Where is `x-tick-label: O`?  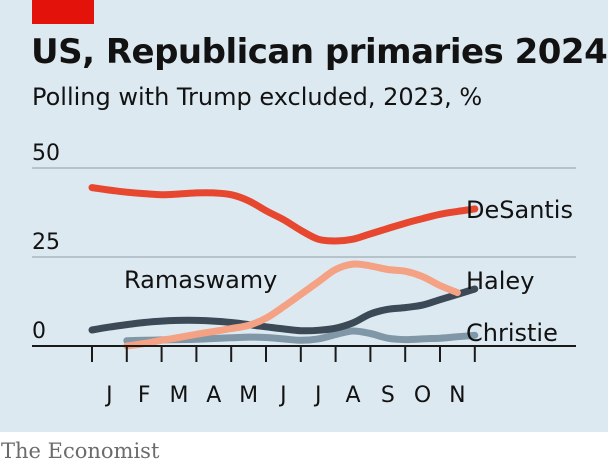
x-tick-label: O is located at coordinates (422, 395).